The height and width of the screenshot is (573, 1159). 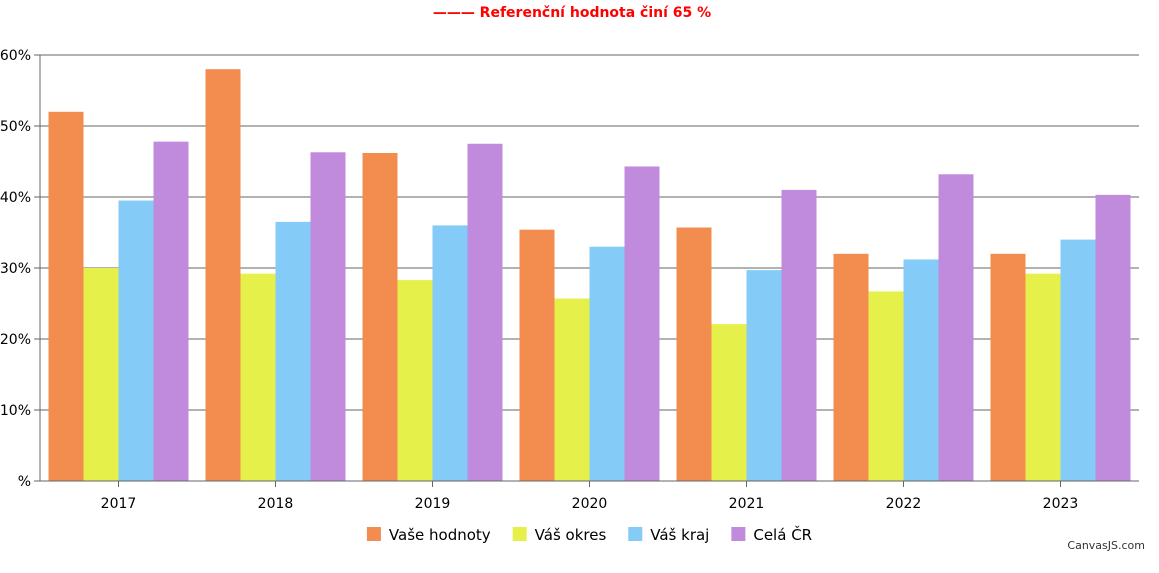 I want to click on x-tick-label: 2018, so click(x=276, y=504).